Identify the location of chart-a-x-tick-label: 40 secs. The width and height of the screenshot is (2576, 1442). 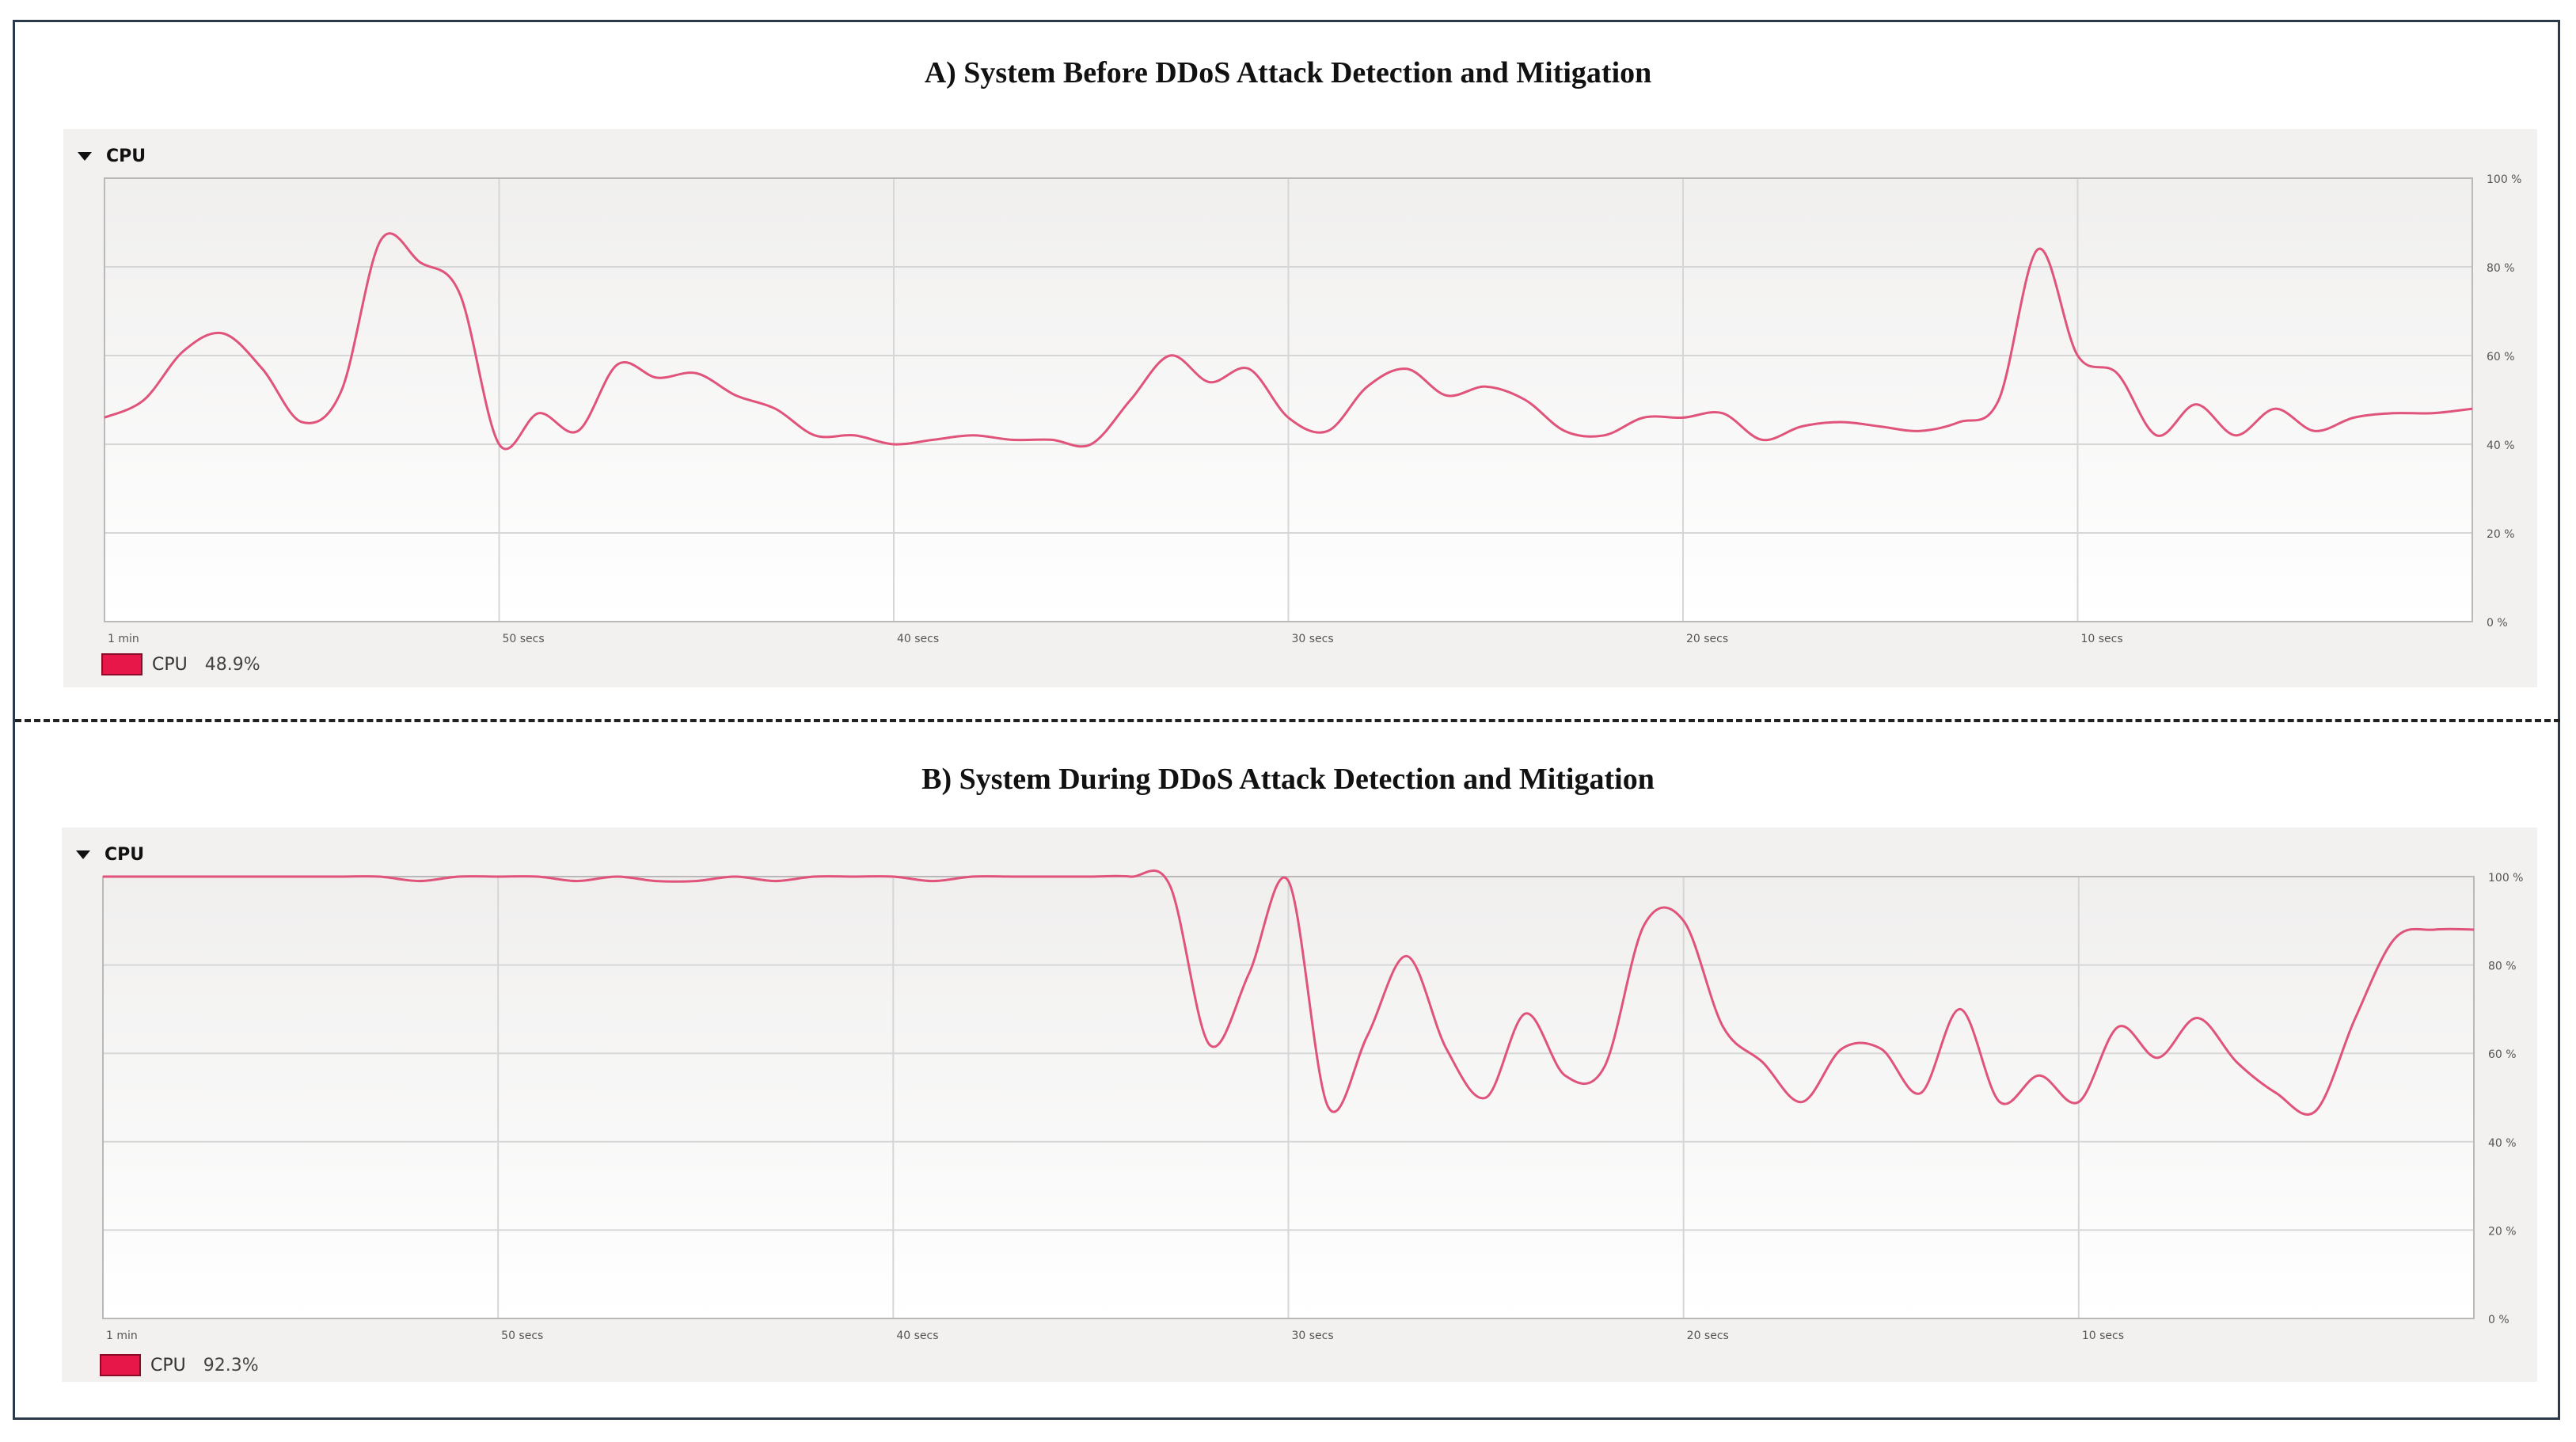
(918, 639).